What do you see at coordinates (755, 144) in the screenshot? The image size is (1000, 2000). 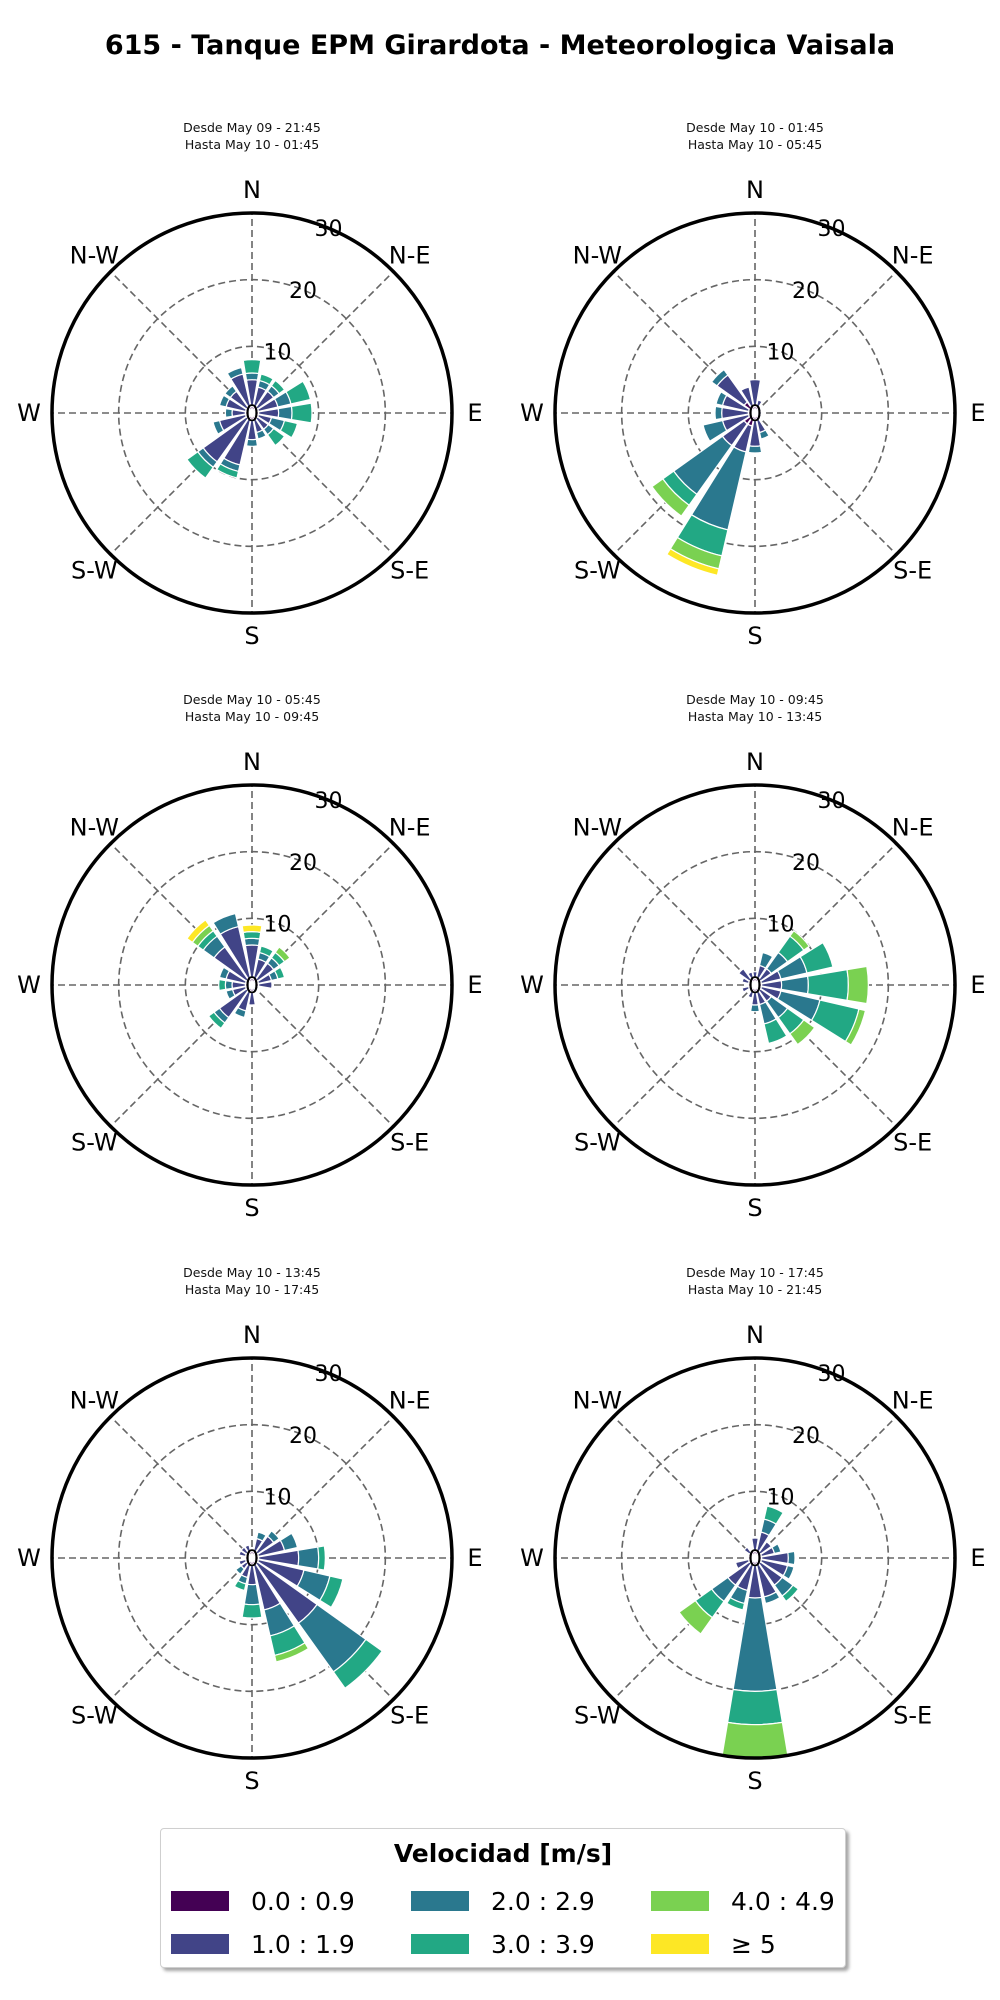 I see `panel-title-line: Hasta May 10 - 05:45` at bounding box center [755, 144].